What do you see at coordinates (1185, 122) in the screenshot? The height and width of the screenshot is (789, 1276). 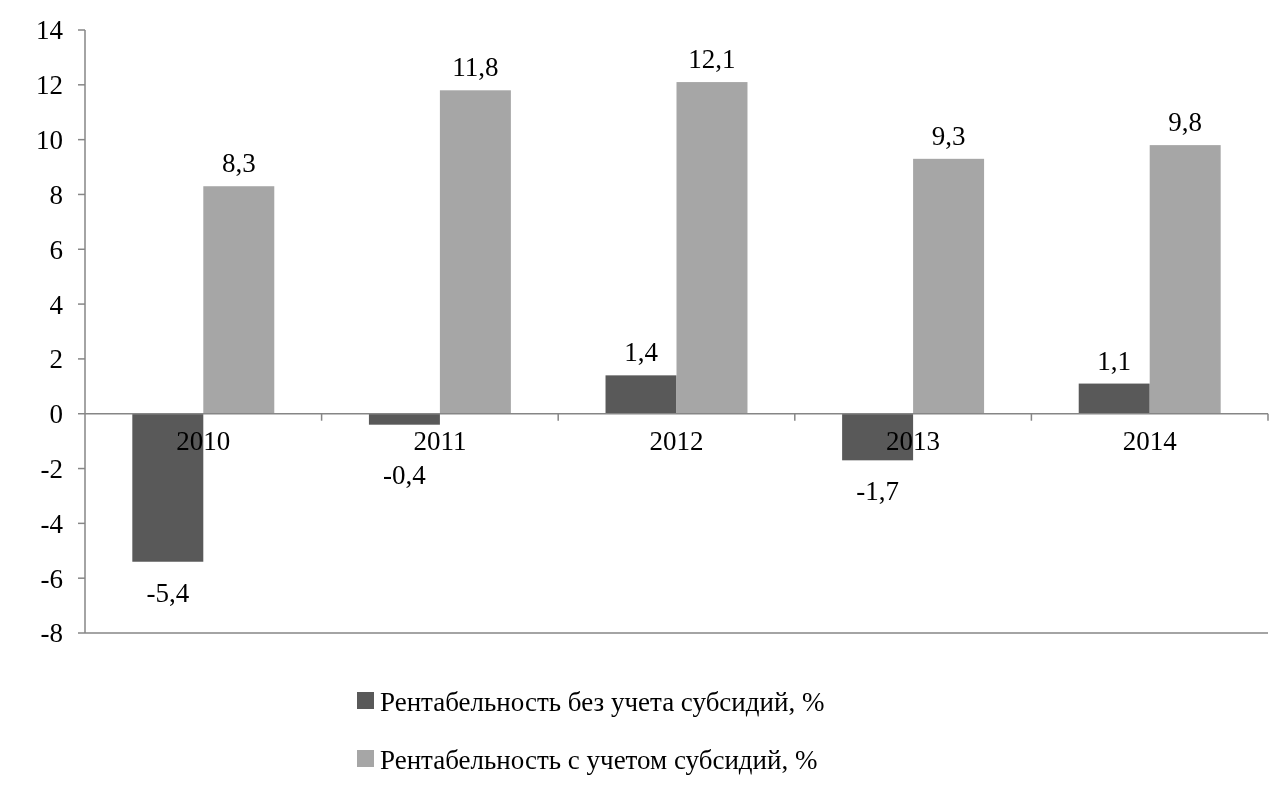 I see `data-label: 9,8` at bounding box center [1185, 122].